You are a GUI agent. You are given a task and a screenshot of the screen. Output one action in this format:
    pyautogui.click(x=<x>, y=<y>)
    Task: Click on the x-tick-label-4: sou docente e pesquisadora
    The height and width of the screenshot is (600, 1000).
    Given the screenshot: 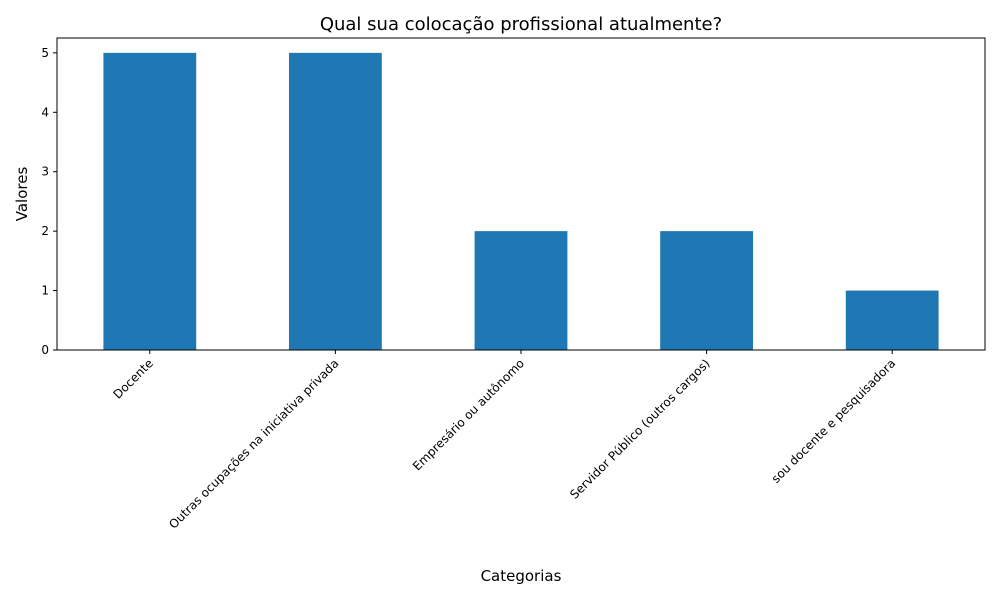 What is the action you would take?
    pyautogui.click(x=834, y=421)
    